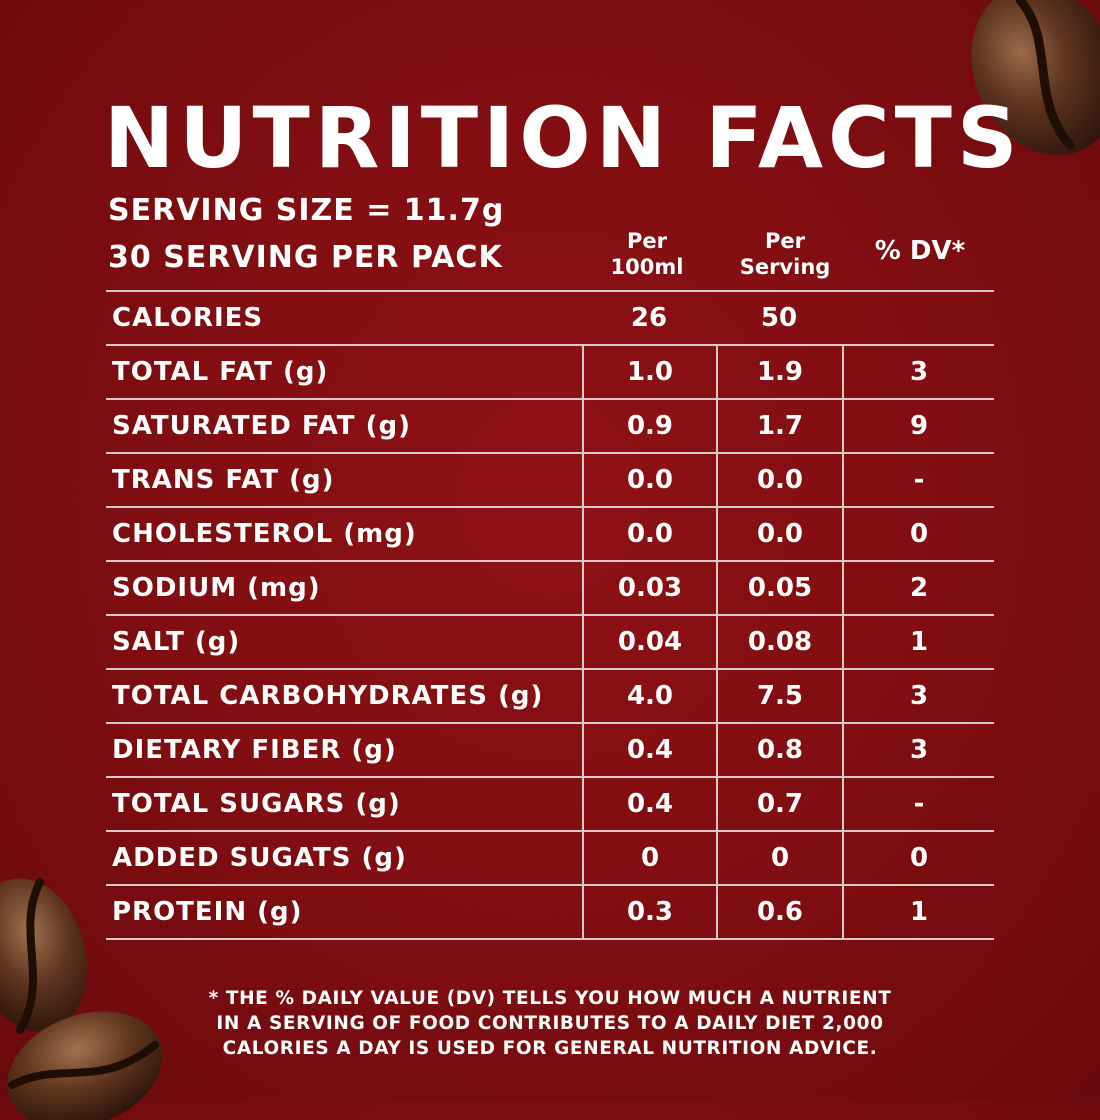  Describe the element at coordinates (550, 859) in the screenshot. I see `table-row: ADDED SUGATS (g) 0 0 0` at that location.